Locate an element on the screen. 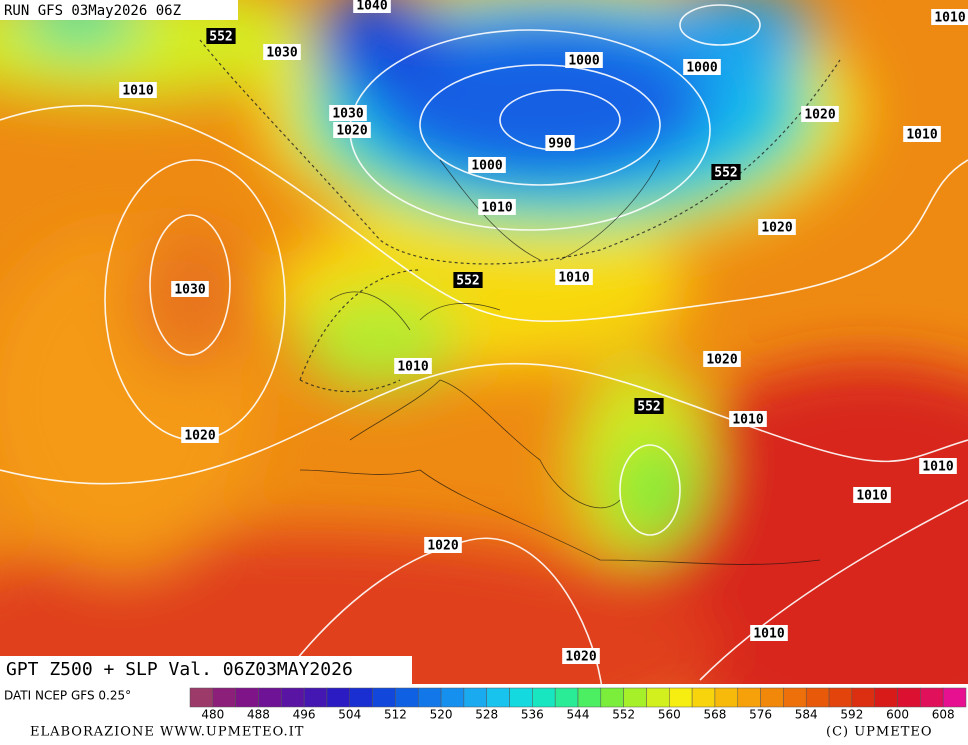  slp-label: 990 is located at coordinates (560, 144).